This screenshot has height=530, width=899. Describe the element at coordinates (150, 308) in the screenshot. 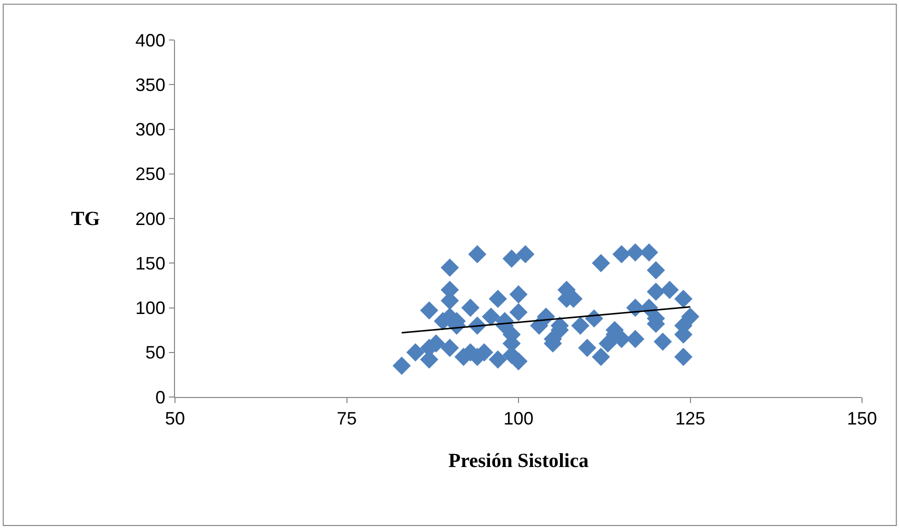

I see `y-tick-label: 100` at that location.